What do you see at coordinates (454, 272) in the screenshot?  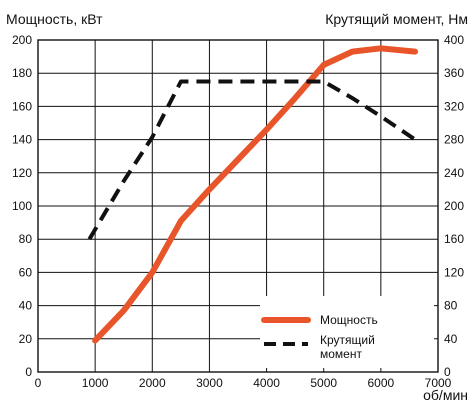 I see `right-y-tick-label: 120` at bounding box center [454, 272].